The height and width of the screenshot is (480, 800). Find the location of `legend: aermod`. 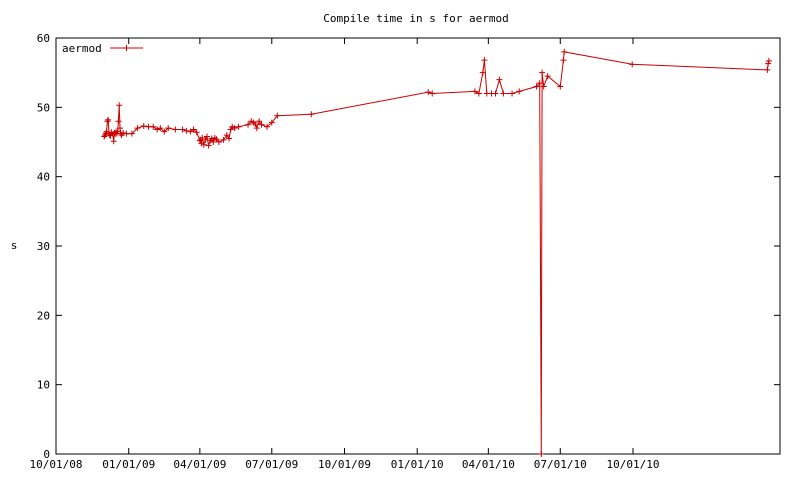

legend: aermod is located at coordinates (102, 48).